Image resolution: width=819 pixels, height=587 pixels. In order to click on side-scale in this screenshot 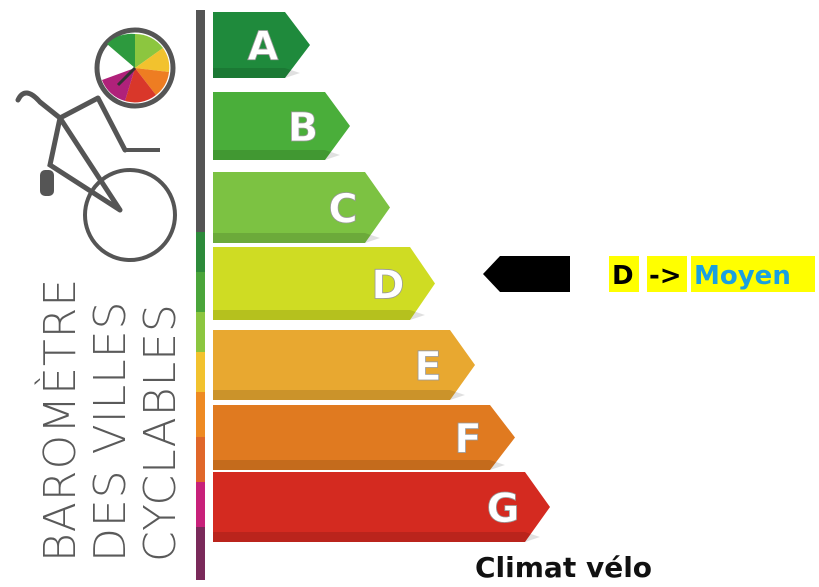, I will do `click(200, 295)`.